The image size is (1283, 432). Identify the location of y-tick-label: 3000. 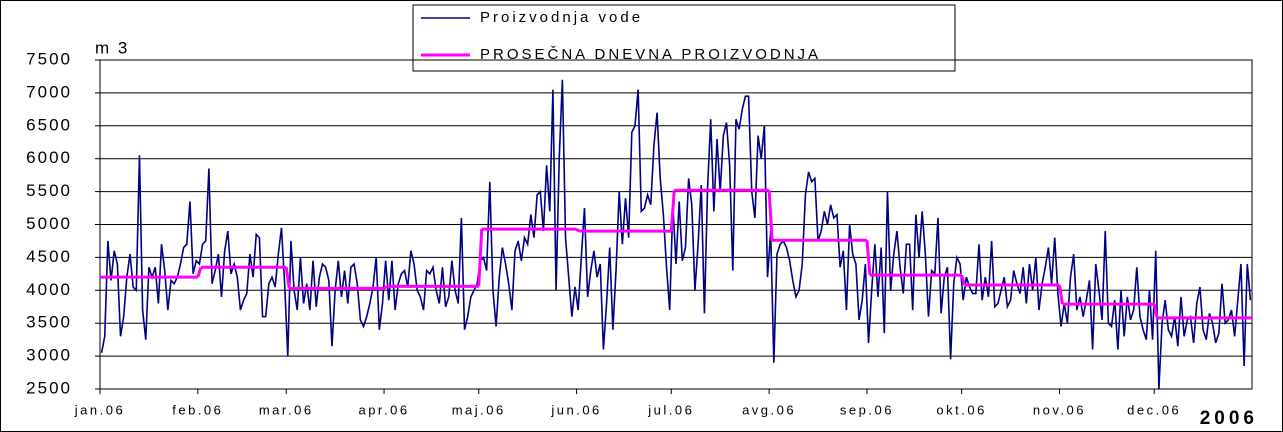
(49, 355).